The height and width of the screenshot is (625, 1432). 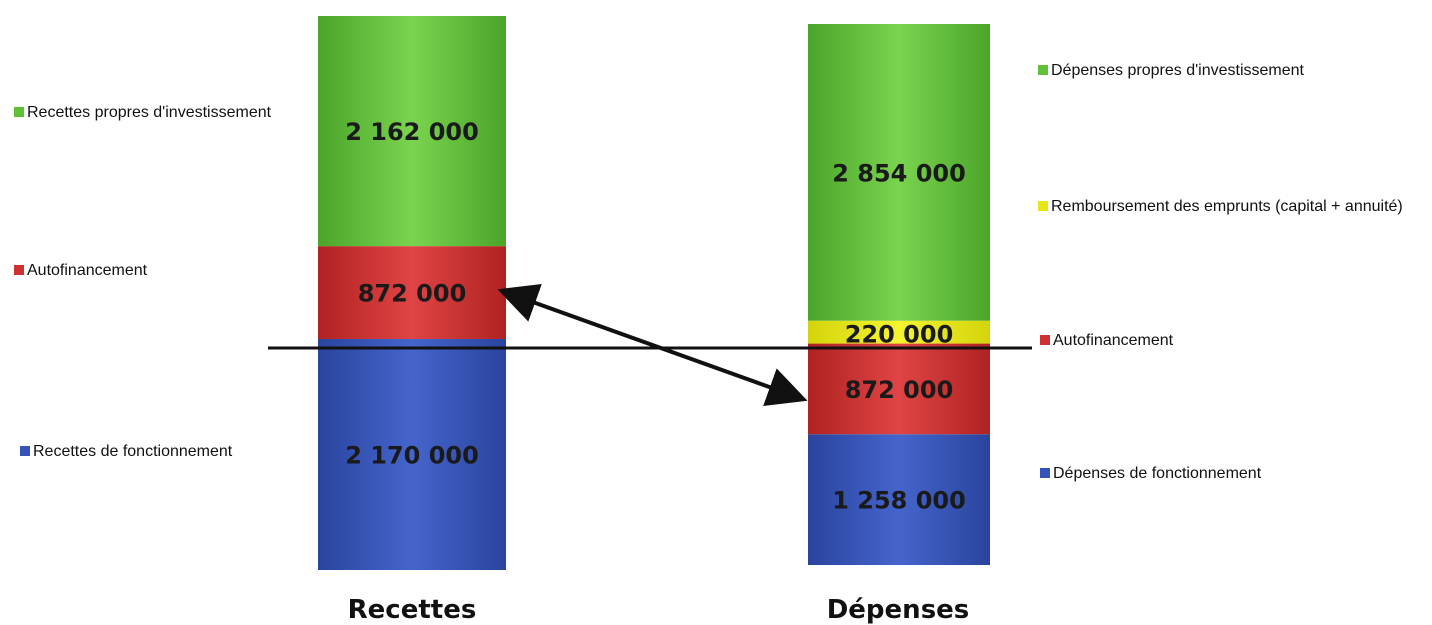 What do you see at coordinates (133, 451) in the screenshot?
I see `legend-label-recettes-2: Recettes de fonctionnement` at bounding box center [133, 451].